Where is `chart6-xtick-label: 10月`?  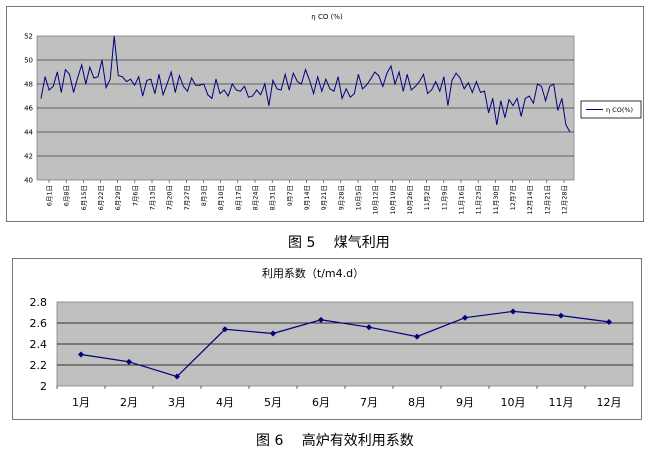 chart6-xtick-label: 10月 is located at coordinates (513, 402).